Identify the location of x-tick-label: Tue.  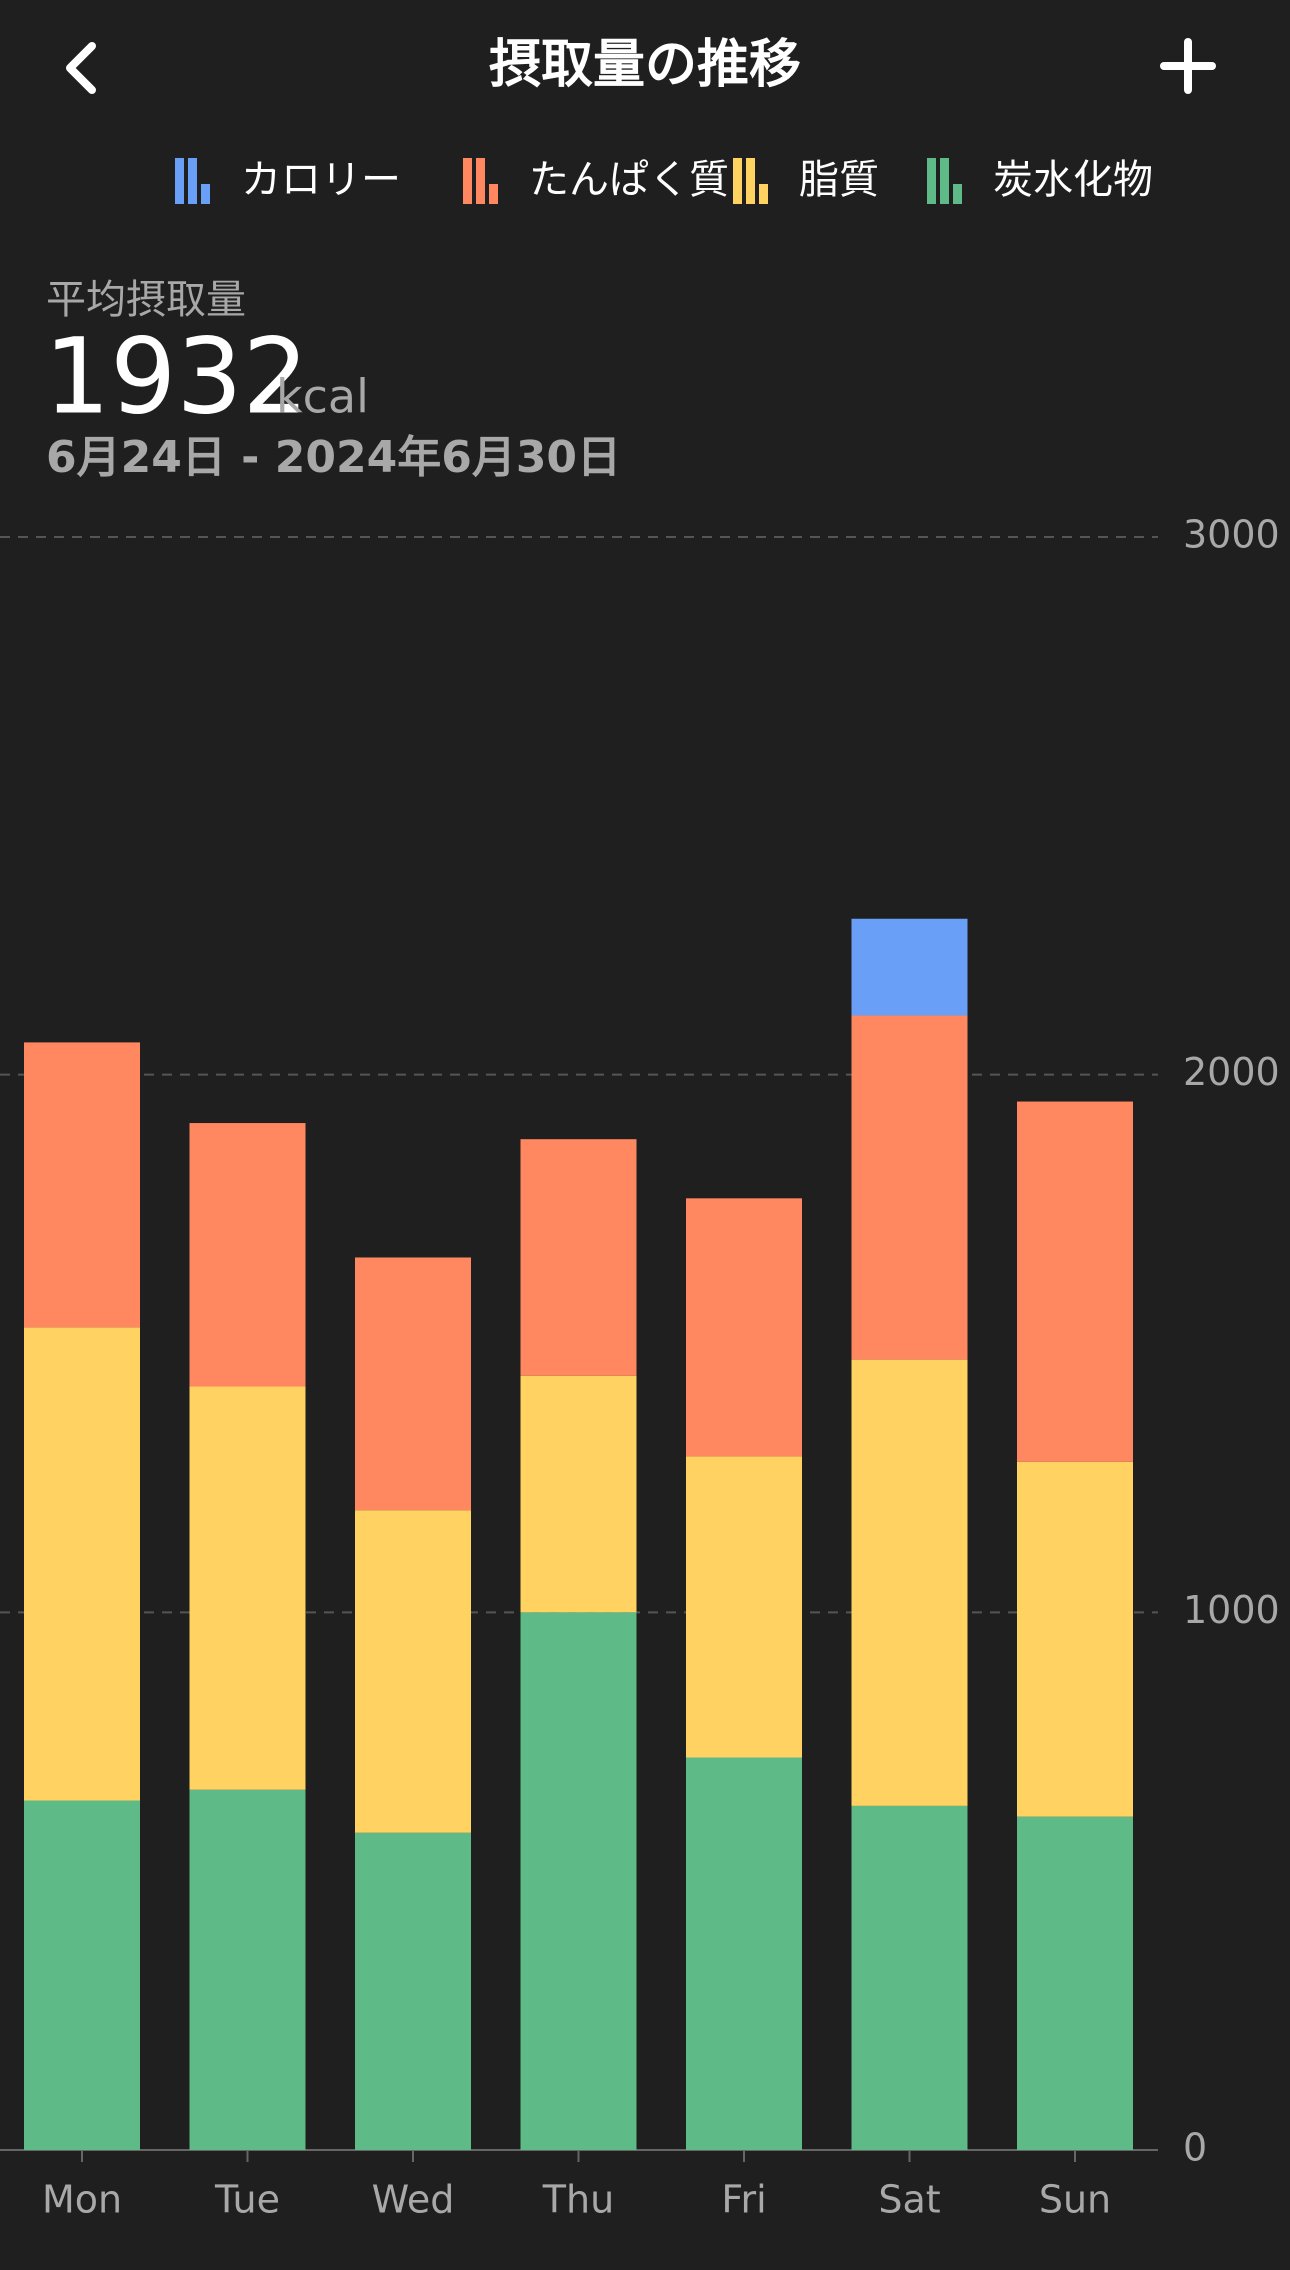
(247, 2200).